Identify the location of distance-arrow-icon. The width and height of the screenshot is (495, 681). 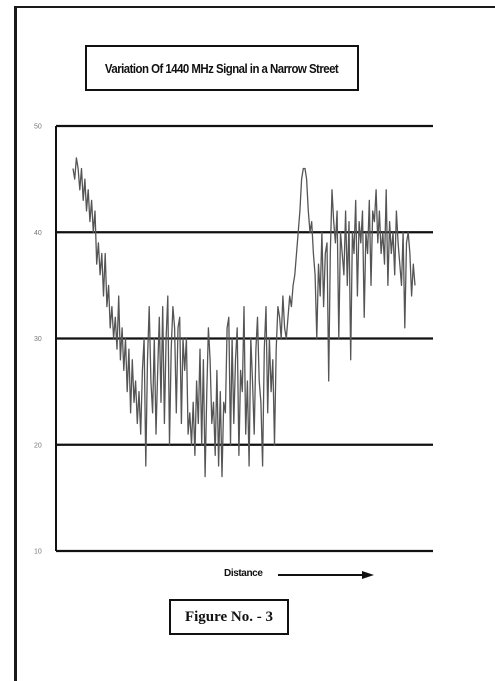
(326, 575).